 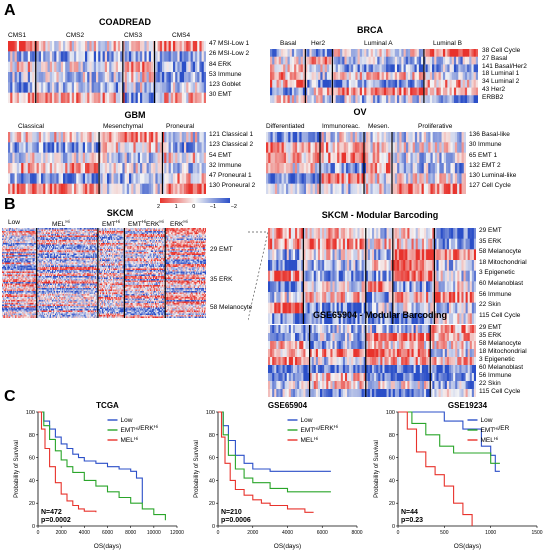 I want to click on color-scale-bar, so click(x=195, y=200).